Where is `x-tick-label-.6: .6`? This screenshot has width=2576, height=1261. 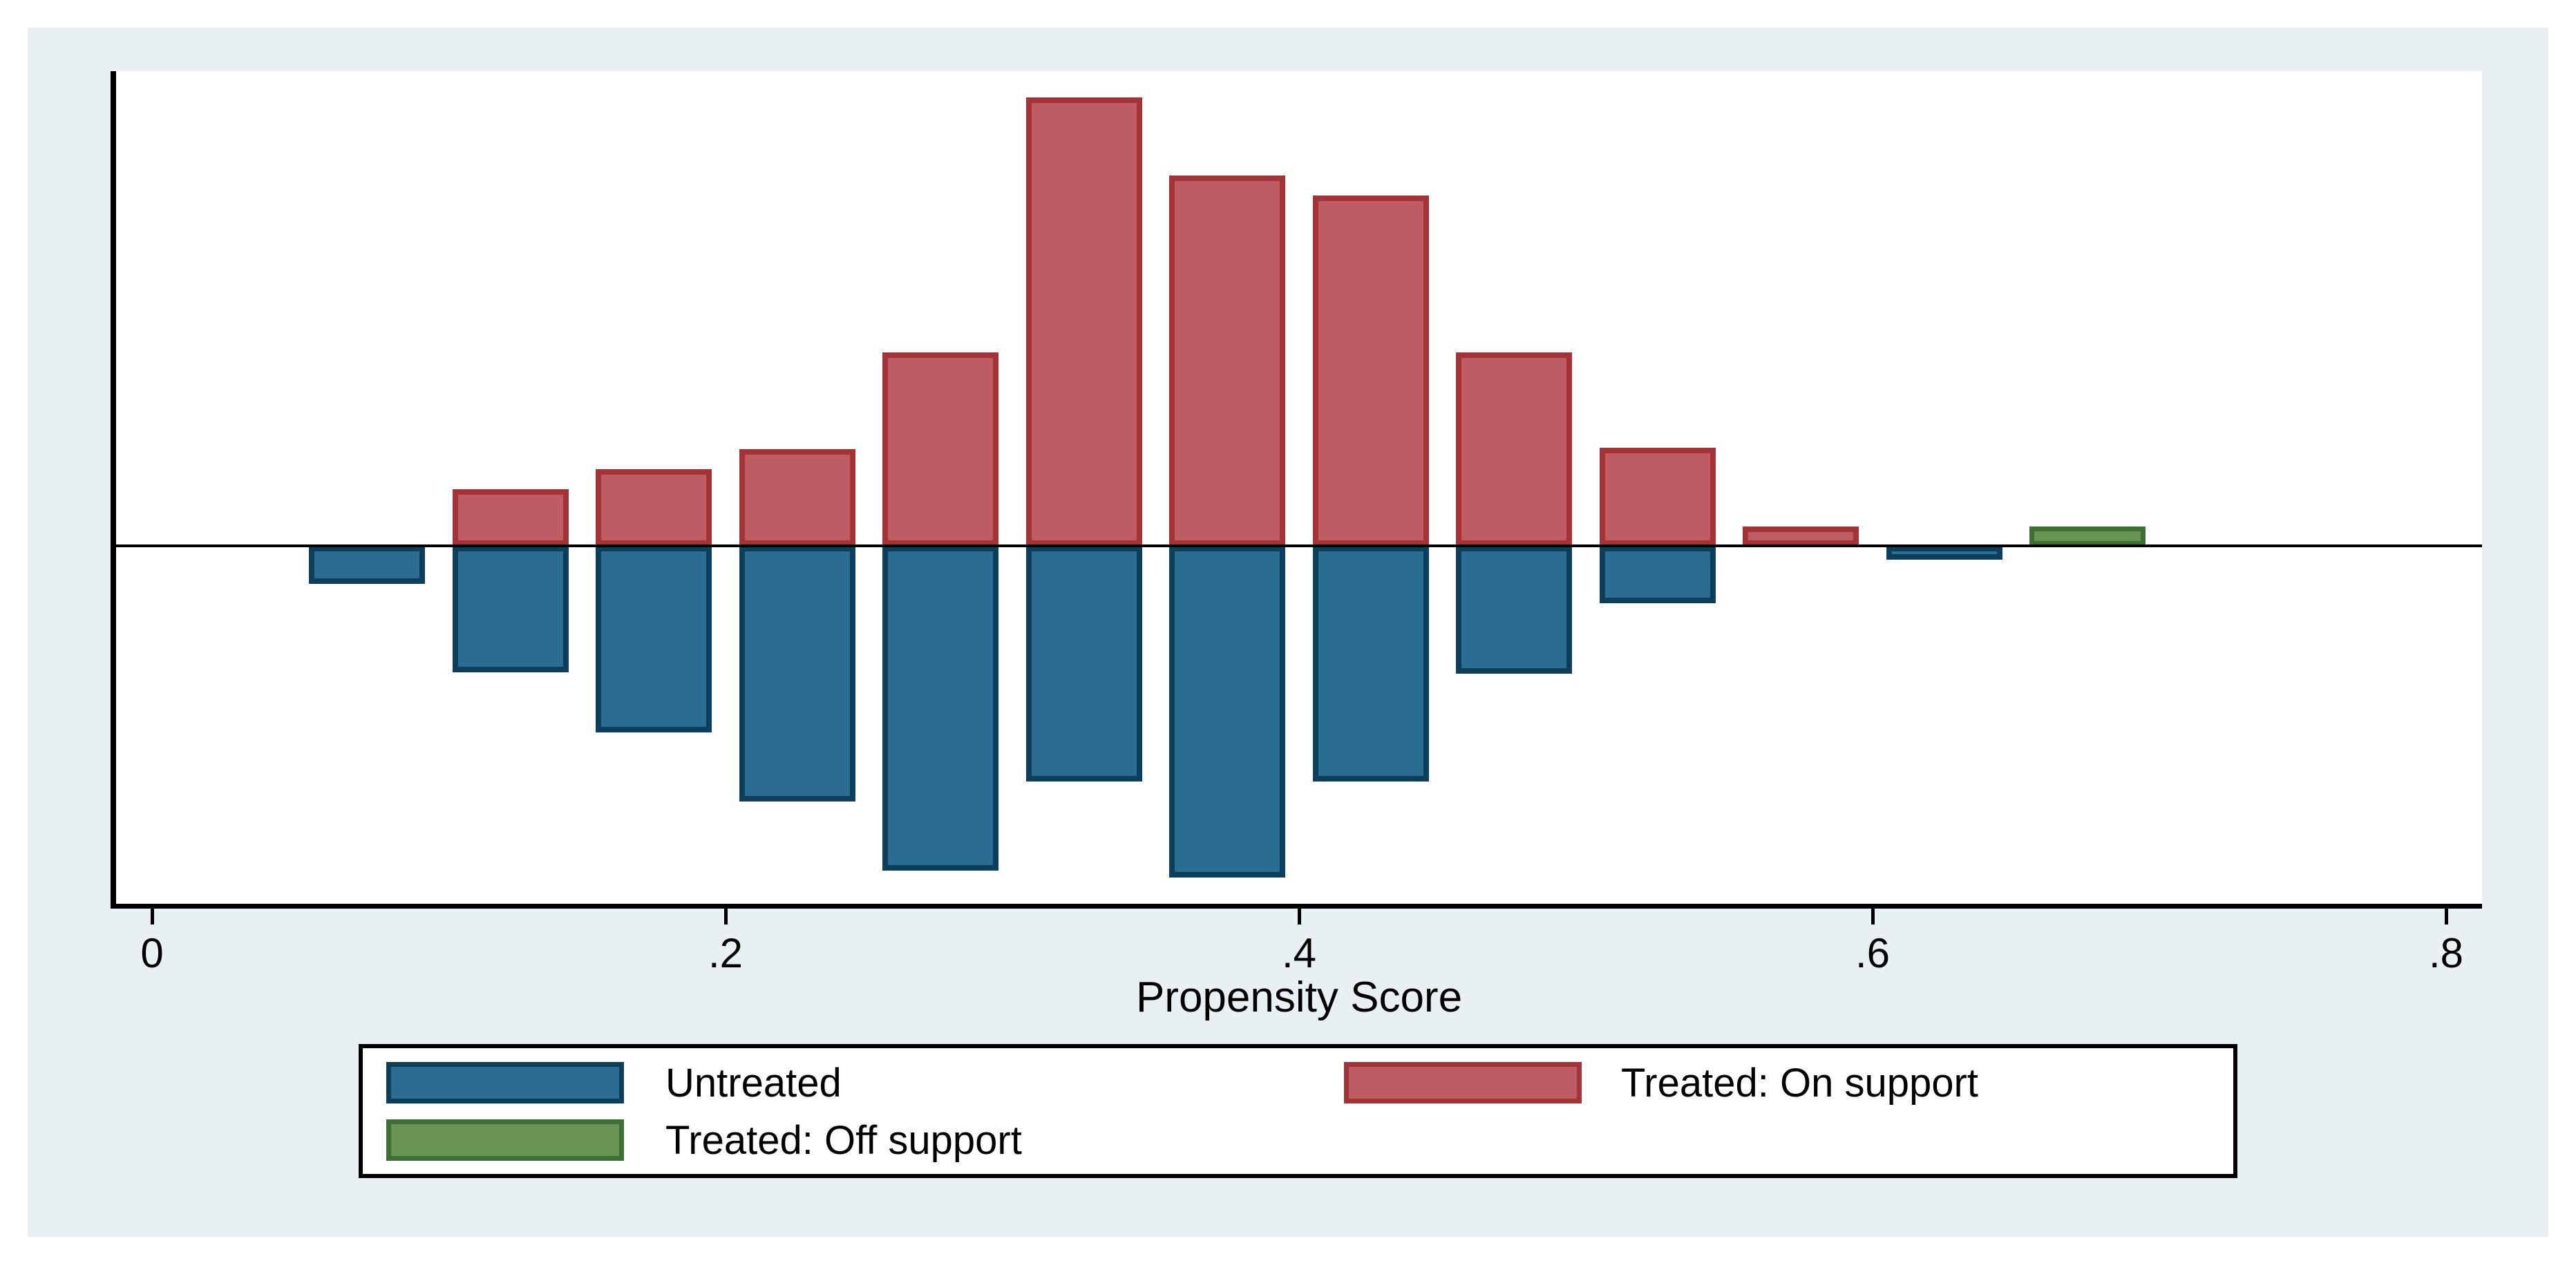 x-tick-label-.6: .6 is located at coordinates (1873, 953).